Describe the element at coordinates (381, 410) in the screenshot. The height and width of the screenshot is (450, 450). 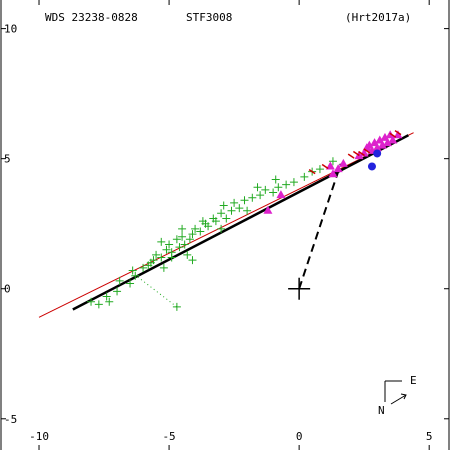
I see `compass-north-label: N` at that location.